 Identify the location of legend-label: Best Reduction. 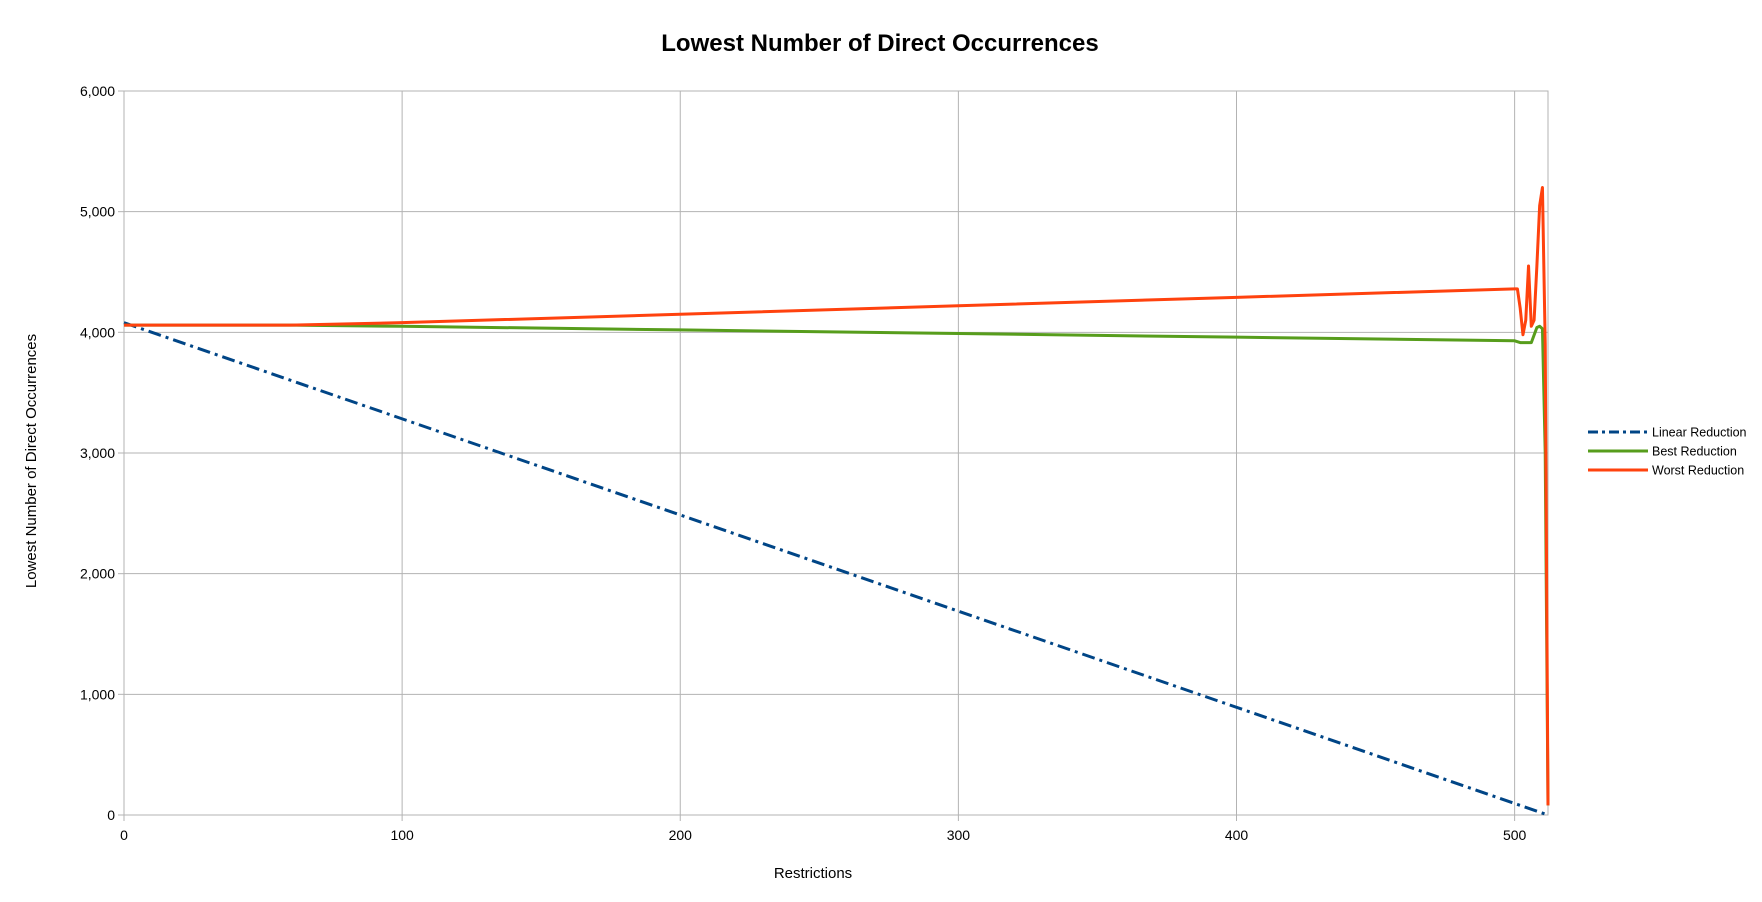
(1694, 452).